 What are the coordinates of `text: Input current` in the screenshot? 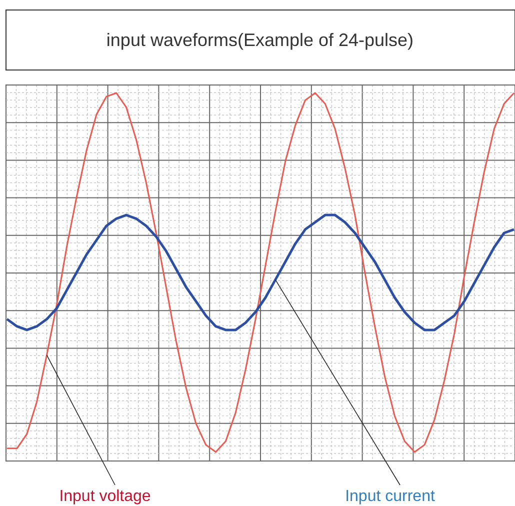 It's located at (390, 496).